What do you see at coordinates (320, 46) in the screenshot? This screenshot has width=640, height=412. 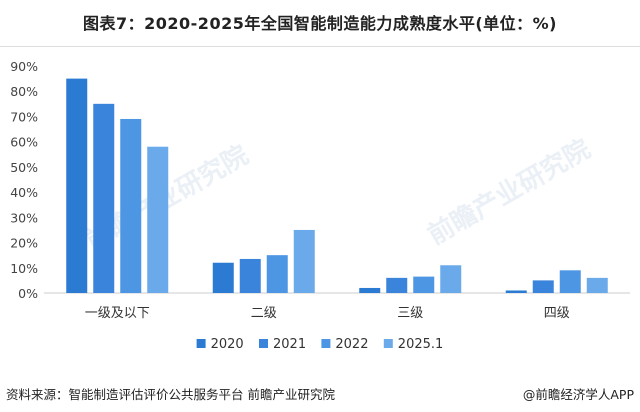 I see `title-divider` at bounding box center [320, 46].